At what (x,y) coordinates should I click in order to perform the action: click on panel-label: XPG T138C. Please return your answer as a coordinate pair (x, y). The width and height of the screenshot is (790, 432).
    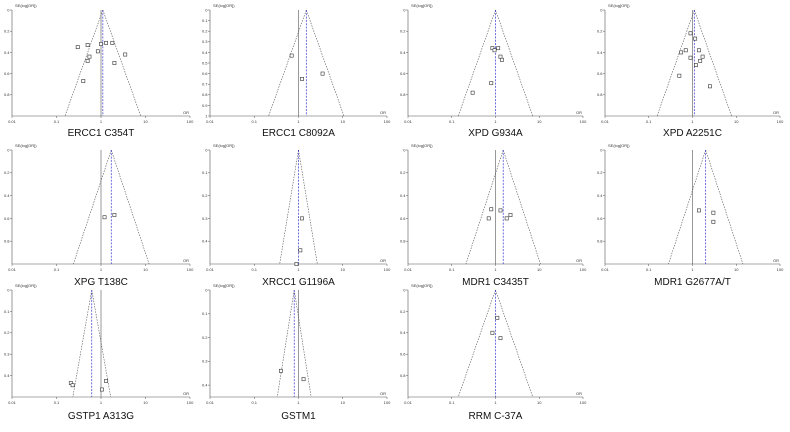
    Looking at the image, I should click on (101, 282).